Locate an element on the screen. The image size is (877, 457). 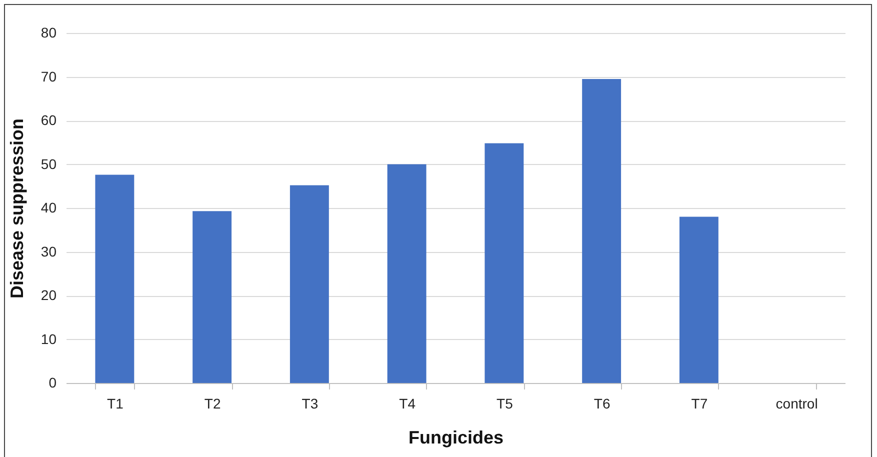
y-tick-label: 20 is located at coordinates (48, 295).